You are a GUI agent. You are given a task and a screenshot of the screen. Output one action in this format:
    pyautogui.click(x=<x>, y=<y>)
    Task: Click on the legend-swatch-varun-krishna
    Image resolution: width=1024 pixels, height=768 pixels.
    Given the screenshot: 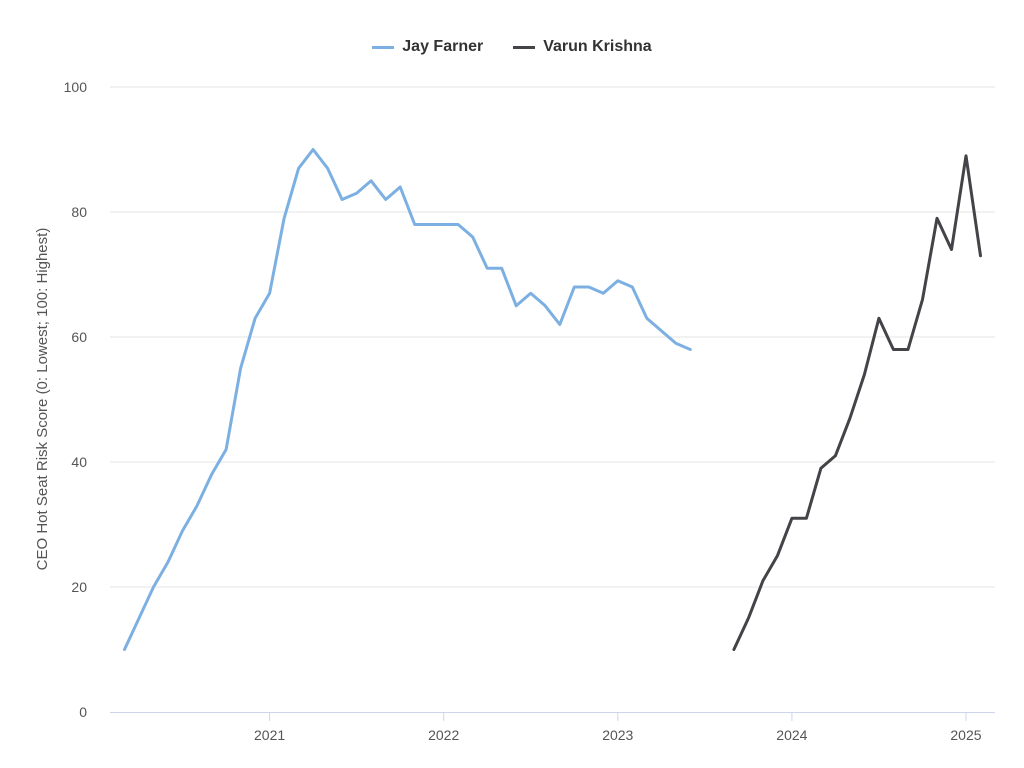 What is the action you would take?
    pyautogui.click(x=524, y=47)
    